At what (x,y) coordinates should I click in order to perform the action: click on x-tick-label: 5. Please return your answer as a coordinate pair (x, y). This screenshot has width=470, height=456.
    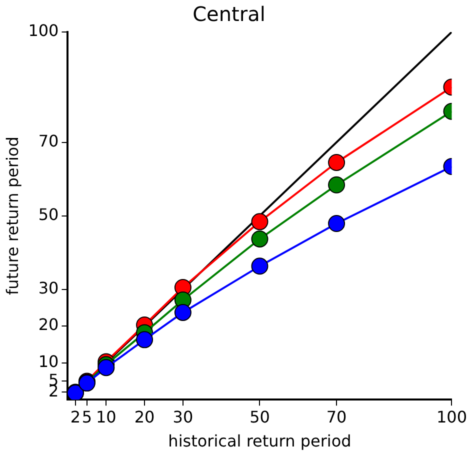
    Looking at the image, I should click on (87, 416).